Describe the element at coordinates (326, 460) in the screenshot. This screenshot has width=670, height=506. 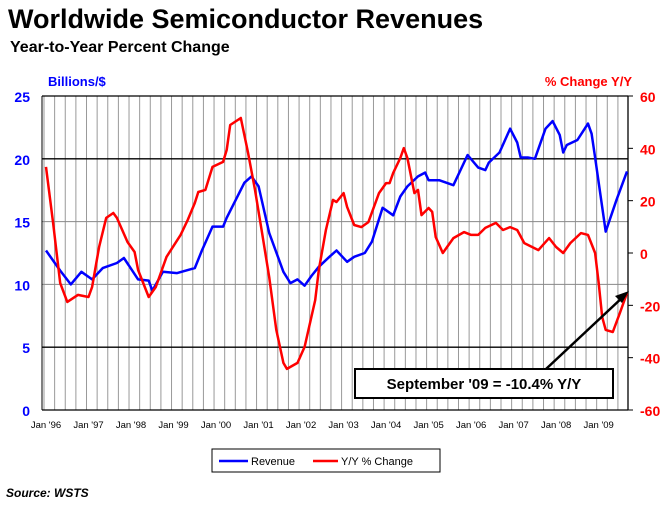
I see `legend: Revenue Y/Y % Change` at that location.